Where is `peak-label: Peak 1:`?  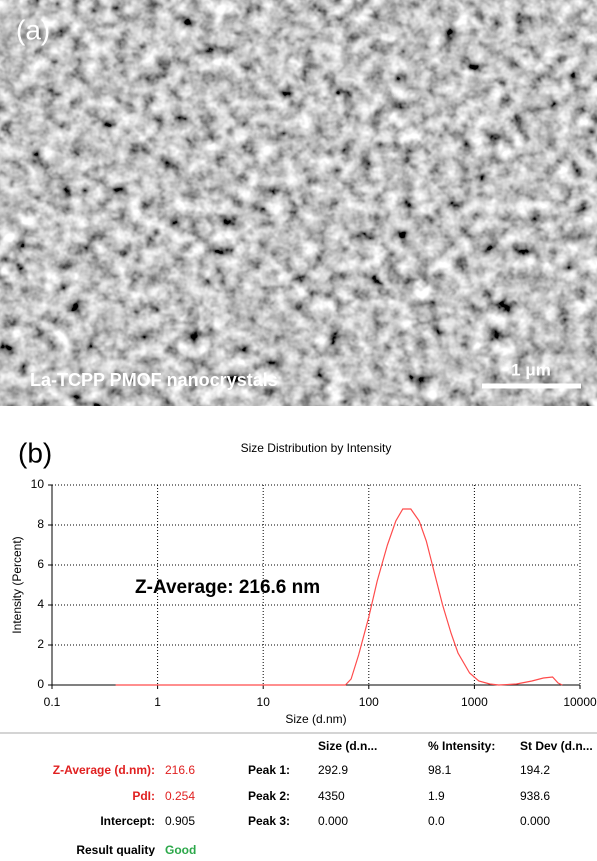 peak-label: Peak 1: is located at coordinates (269, 770).